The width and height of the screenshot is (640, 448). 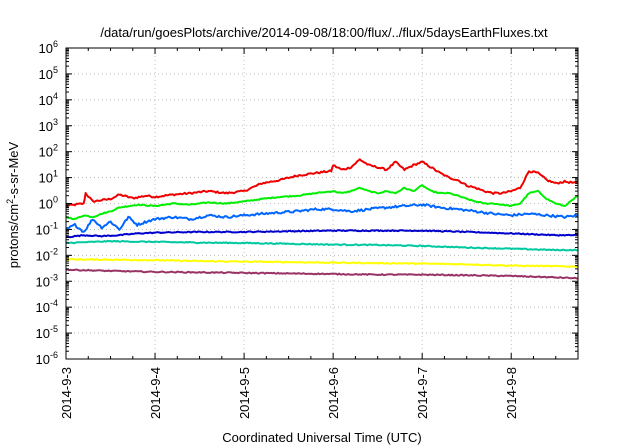 What do you see at coordinates (48, 125) in the screenshot?
I see `y-tick-label: 10³` at bounding box center [48, 125].